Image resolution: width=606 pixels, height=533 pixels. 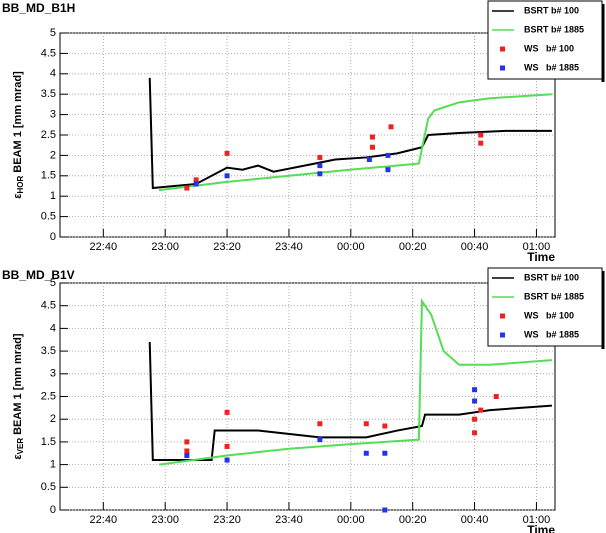 I want to click on chart-title: BB_MD_B1V, so click(x=38, y=275).